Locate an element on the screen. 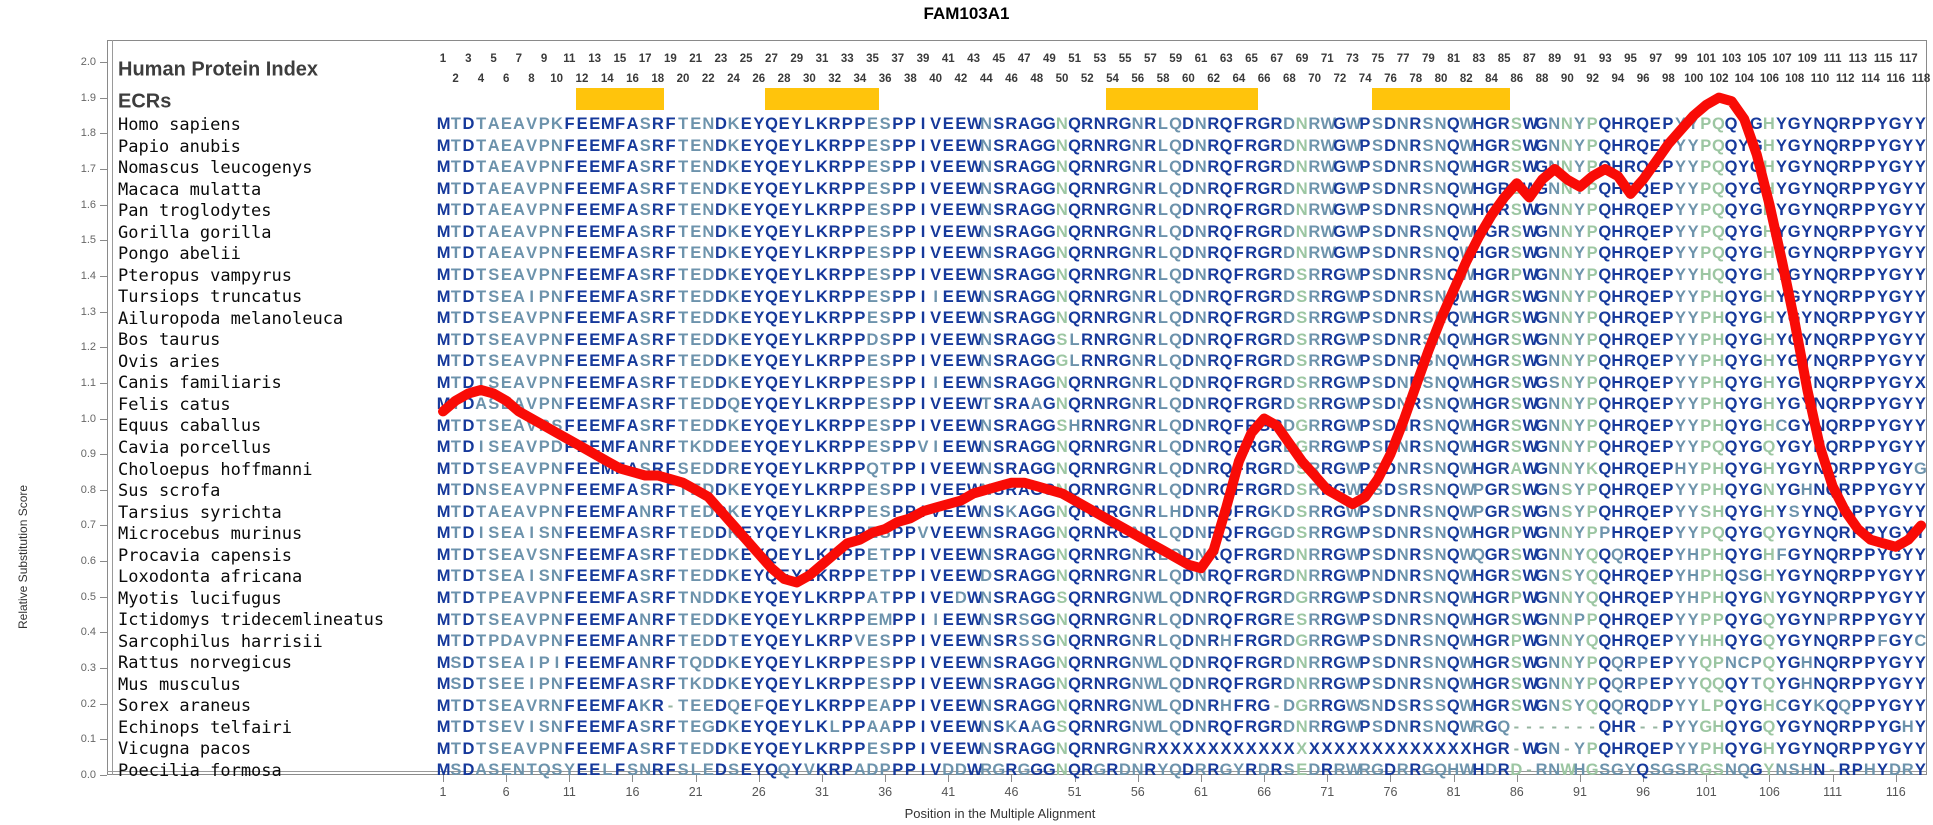 The image size is (1933, 825). x-tick-label: 56 is located at coordinates (1137, 792).